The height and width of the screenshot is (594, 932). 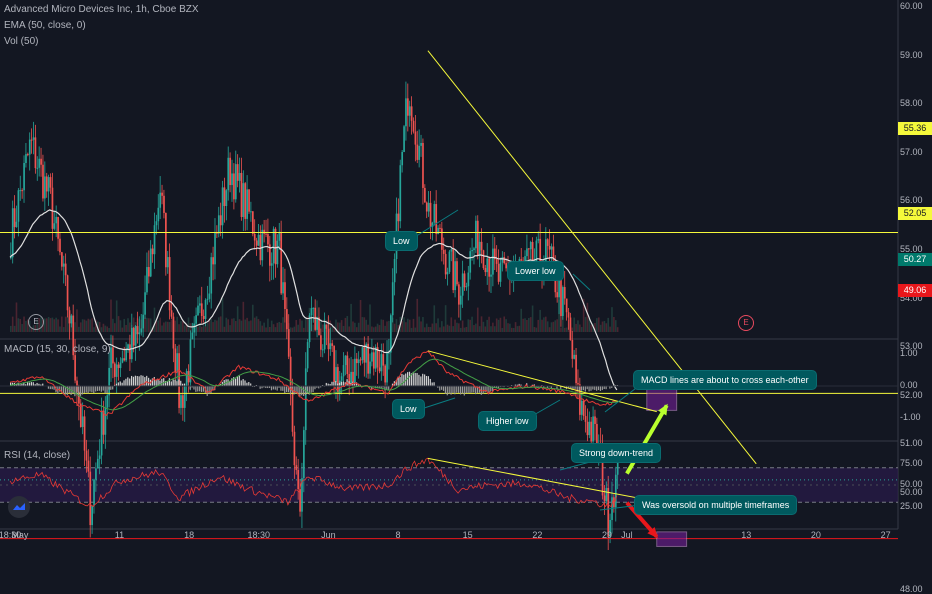 What do you see at coordinates (916, 484) in the screenshot?
I see `rsi-axis-label: 50.00` at bounding box center [916, 484].